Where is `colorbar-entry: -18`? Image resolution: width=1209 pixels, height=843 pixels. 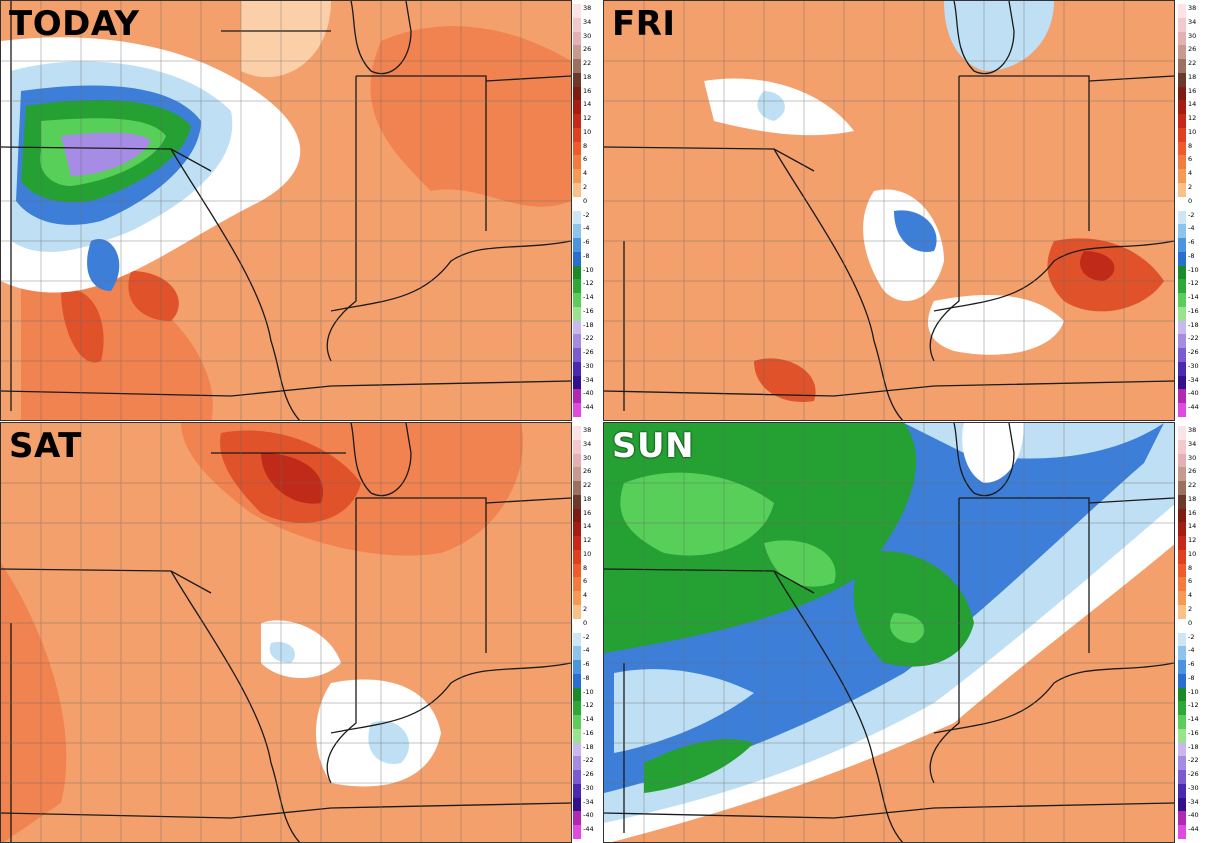 colorbar-entry: -18 is located at coordinates (1192, 749).